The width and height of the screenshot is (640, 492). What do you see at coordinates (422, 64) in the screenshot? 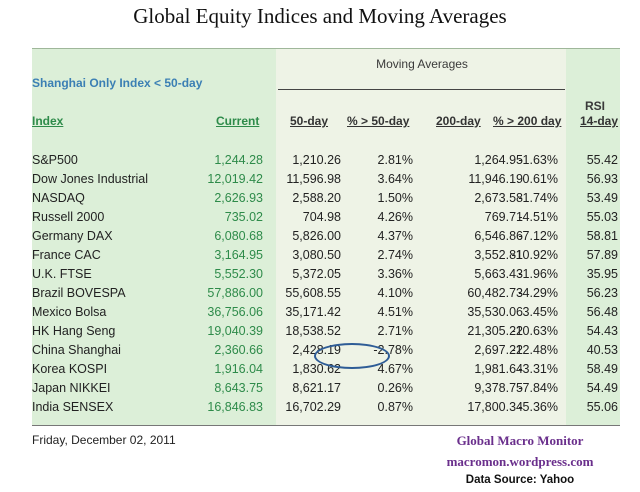
I see `moving-averages-heading: Moving Averages` at bounding box center [422, 64].